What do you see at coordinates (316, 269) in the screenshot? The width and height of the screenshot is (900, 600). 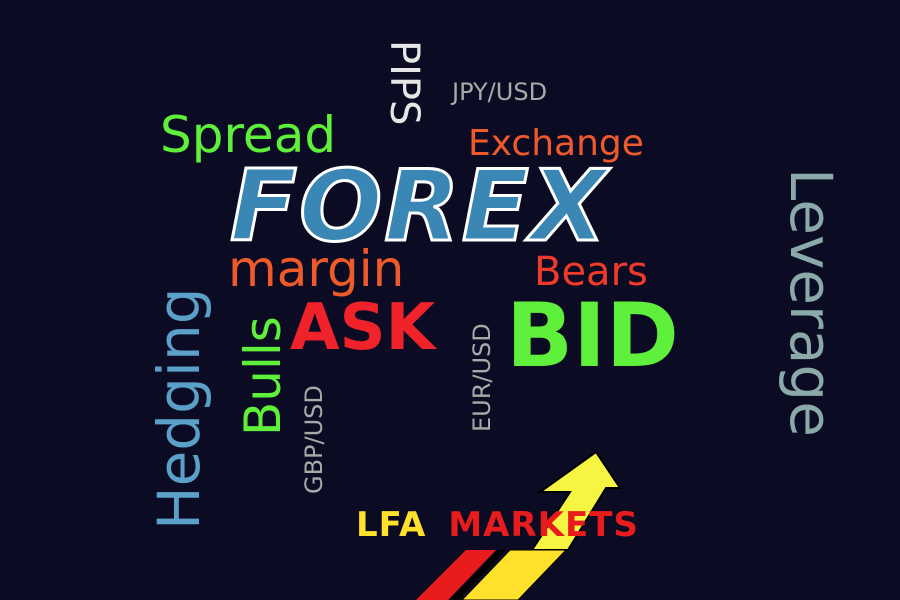 I see `word-margin: margin` at bounding box center [316, 269].